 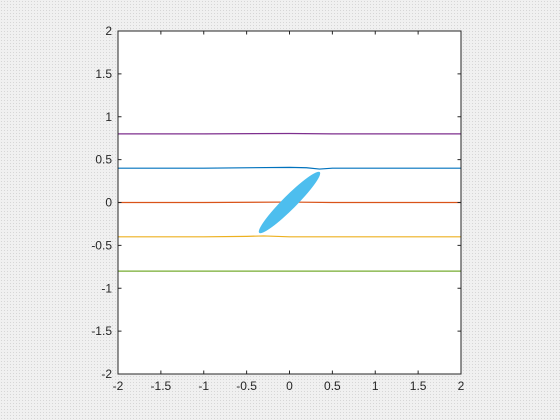 I want to click on x-tick-label: 0.5, so click(x=332, y=386).